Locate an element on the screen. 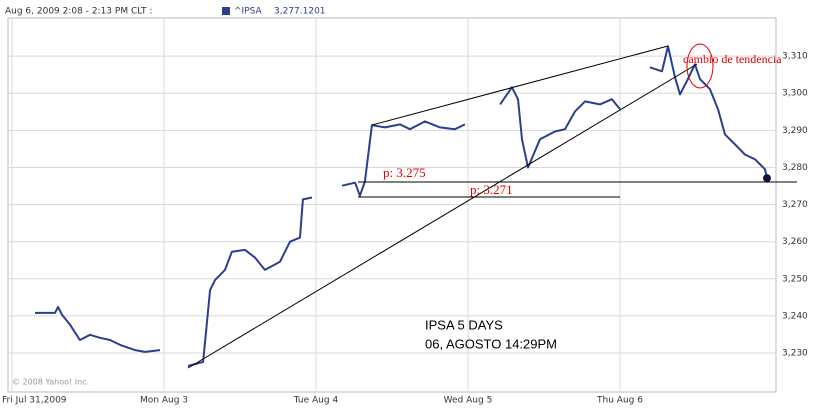 The image size is (840, 410). y-tick-label: 3,280 is located at coordinates (795, 168).